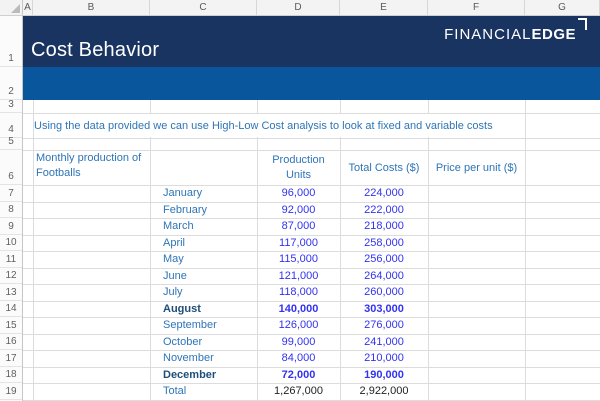  Describe the element at coordinates (11, 41) in the screenshot. I see `row-header-1: 1` at that location.